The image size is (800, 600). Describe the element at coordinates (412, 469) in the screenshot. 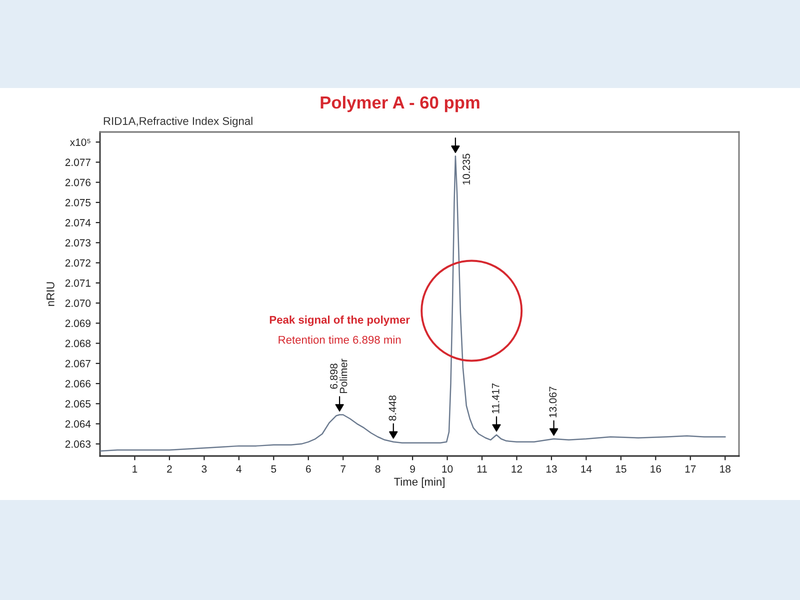

I see `x-tick-label: 9` at that location.